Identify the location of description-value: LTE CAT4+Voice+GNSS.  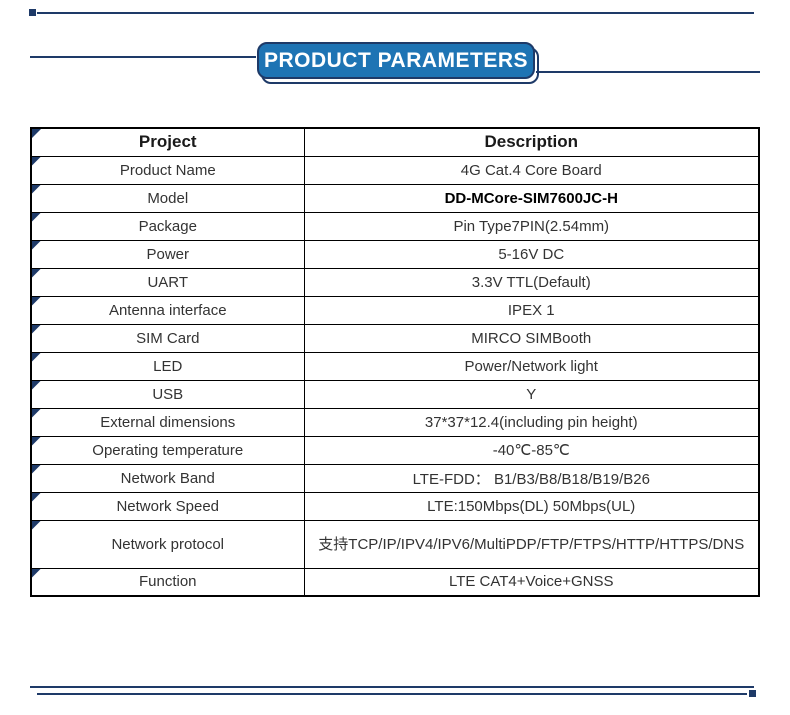
(531, 582).